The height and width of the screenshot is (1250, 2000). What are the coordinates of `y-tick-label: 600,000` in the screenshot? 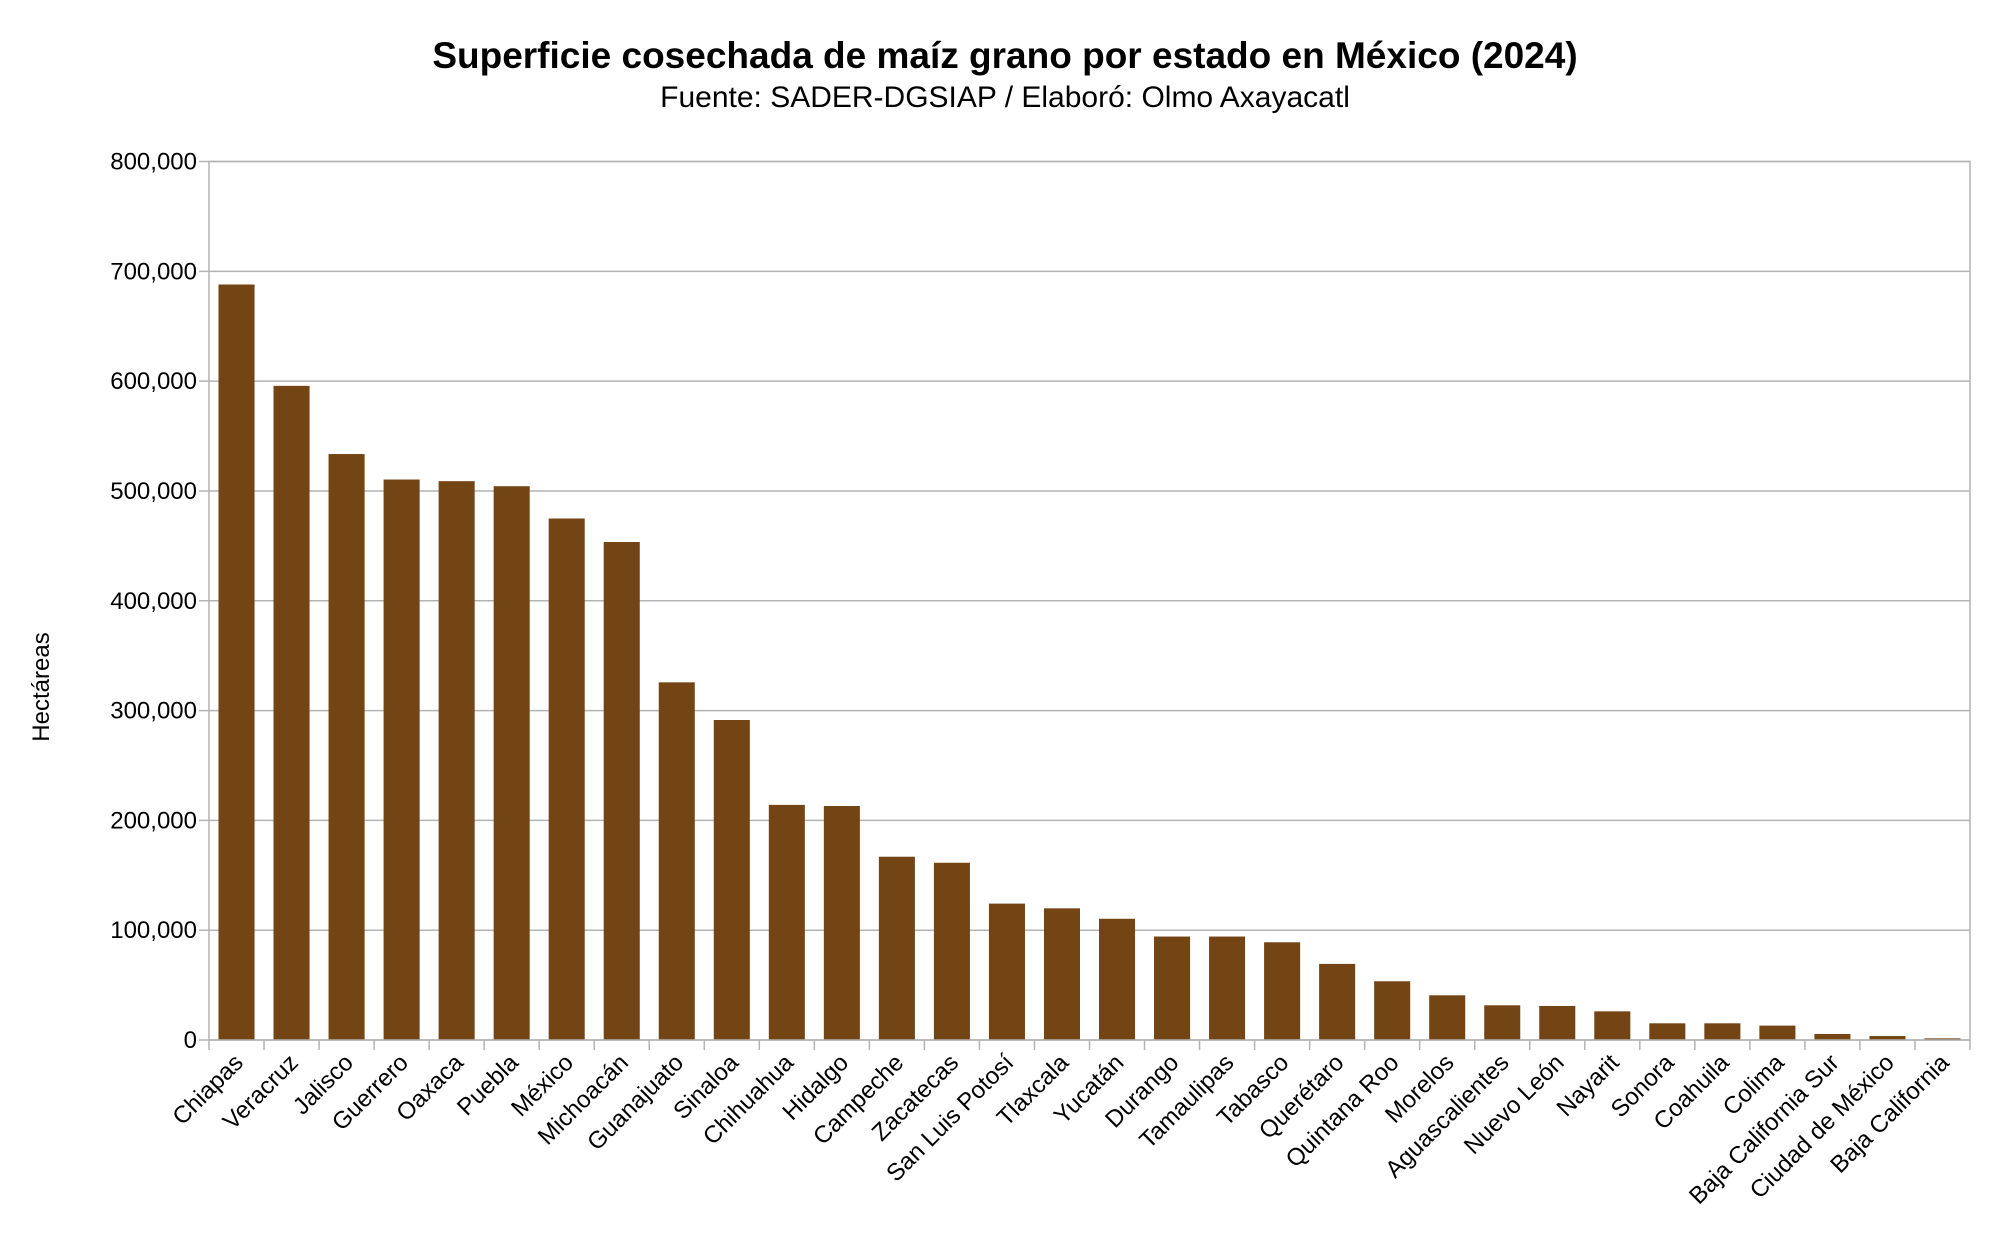 It's located at (153, 381).